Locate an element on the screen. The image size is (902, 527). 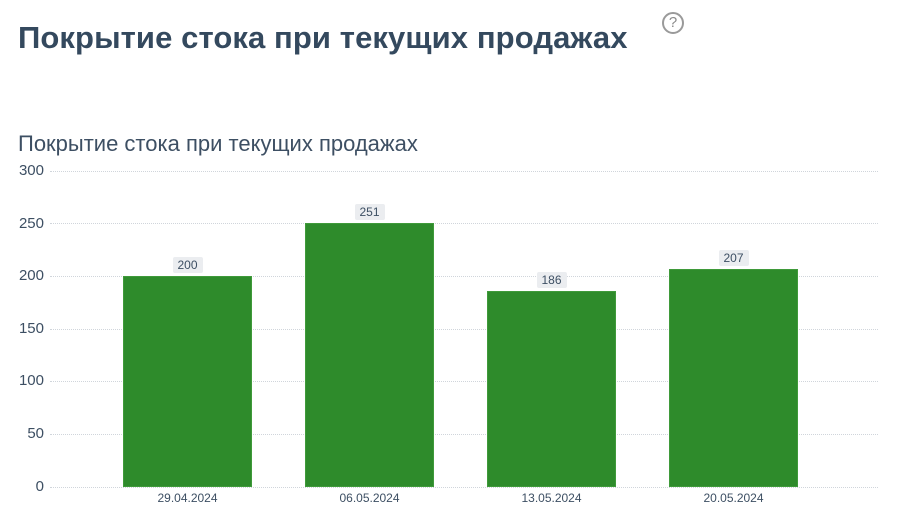
y-tick-label: 200 is located at coordinates (31, 275).